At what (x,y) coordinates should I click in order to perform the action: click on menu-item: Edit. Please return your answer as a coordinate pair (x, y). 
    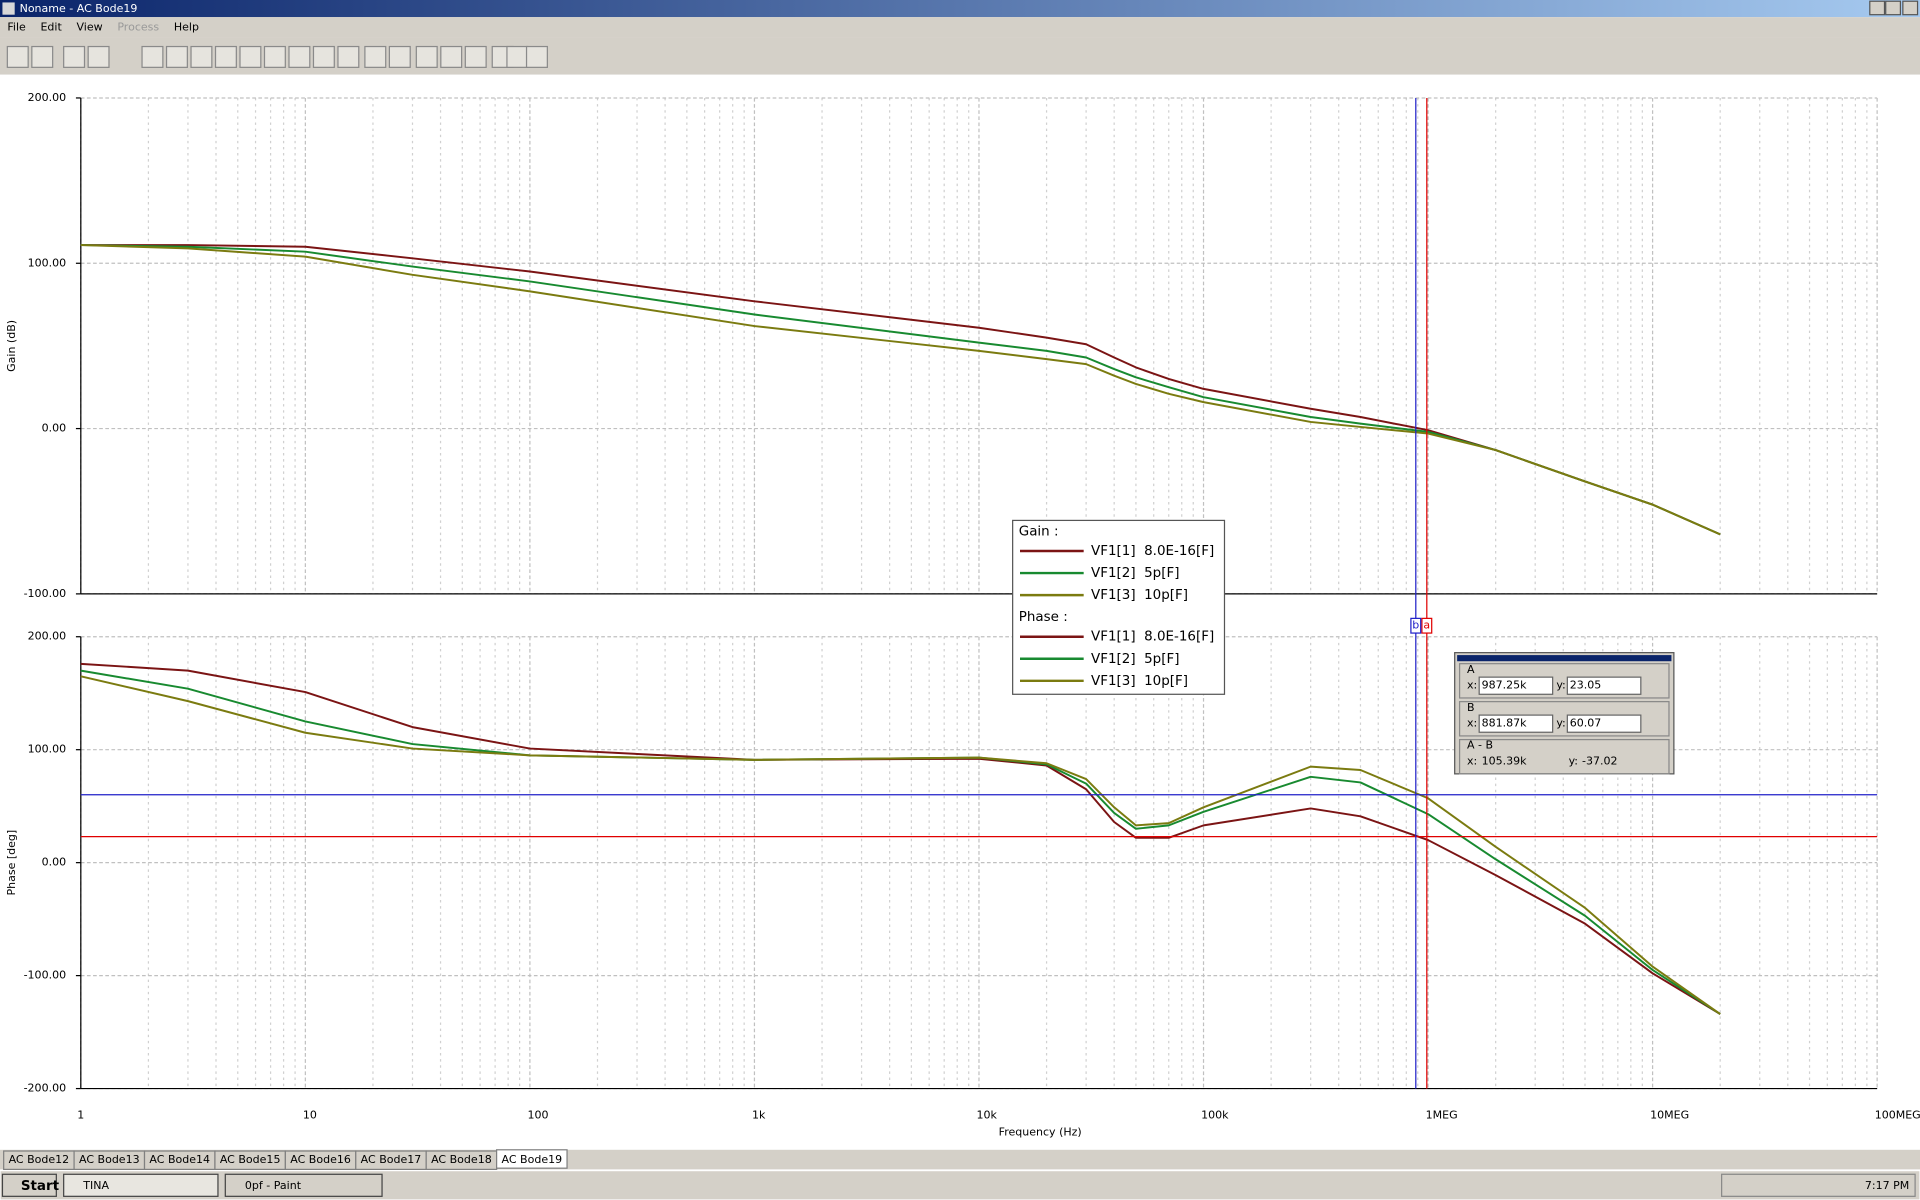
    Looking at the image, I should click on (51, 27).